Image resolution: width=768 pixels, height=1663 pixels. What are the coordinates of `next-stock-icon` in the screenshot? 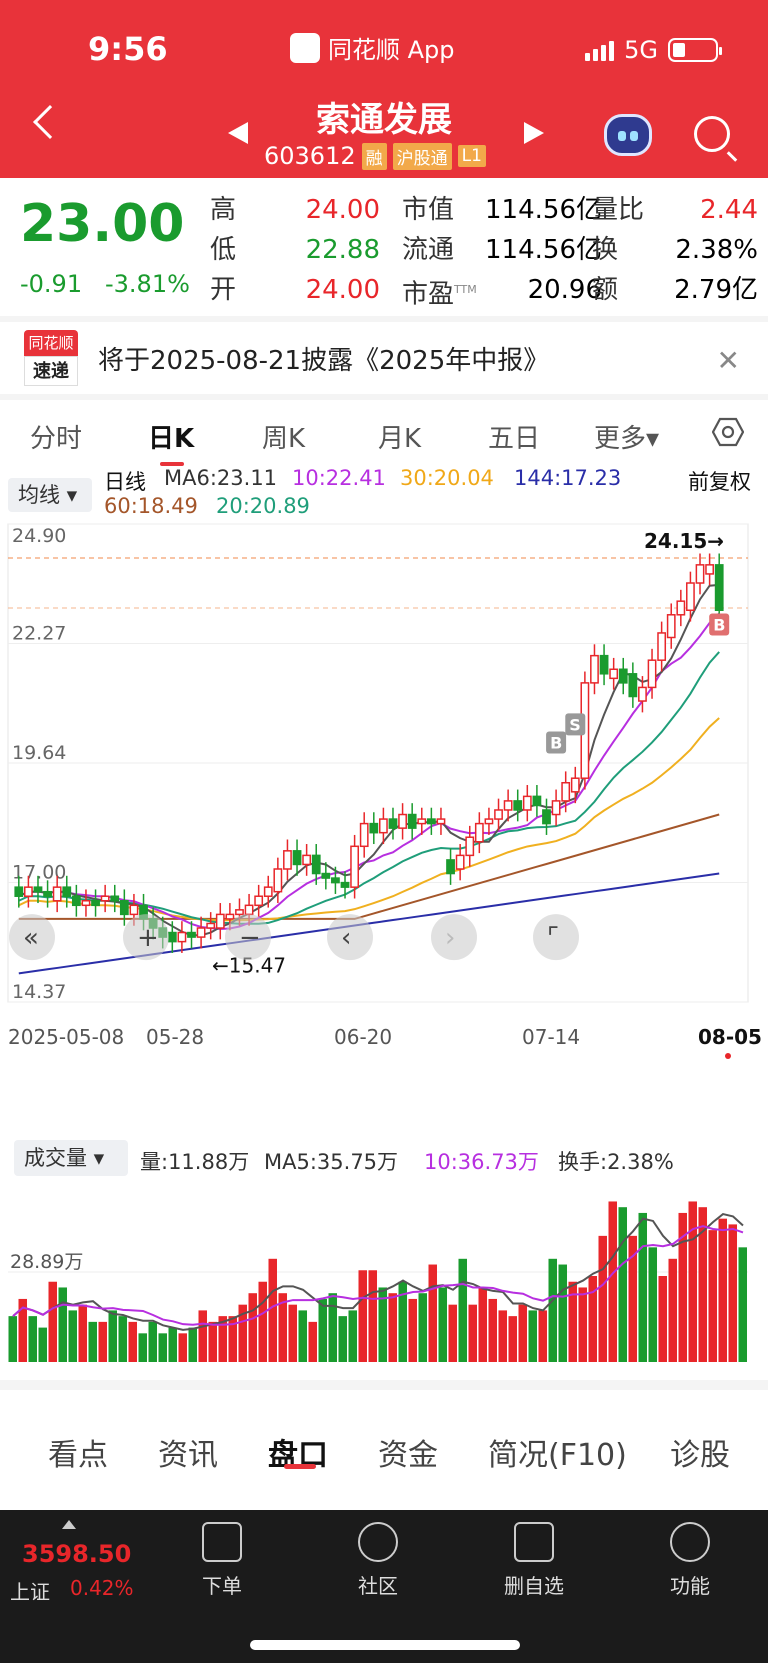 It's located at (534, 133).